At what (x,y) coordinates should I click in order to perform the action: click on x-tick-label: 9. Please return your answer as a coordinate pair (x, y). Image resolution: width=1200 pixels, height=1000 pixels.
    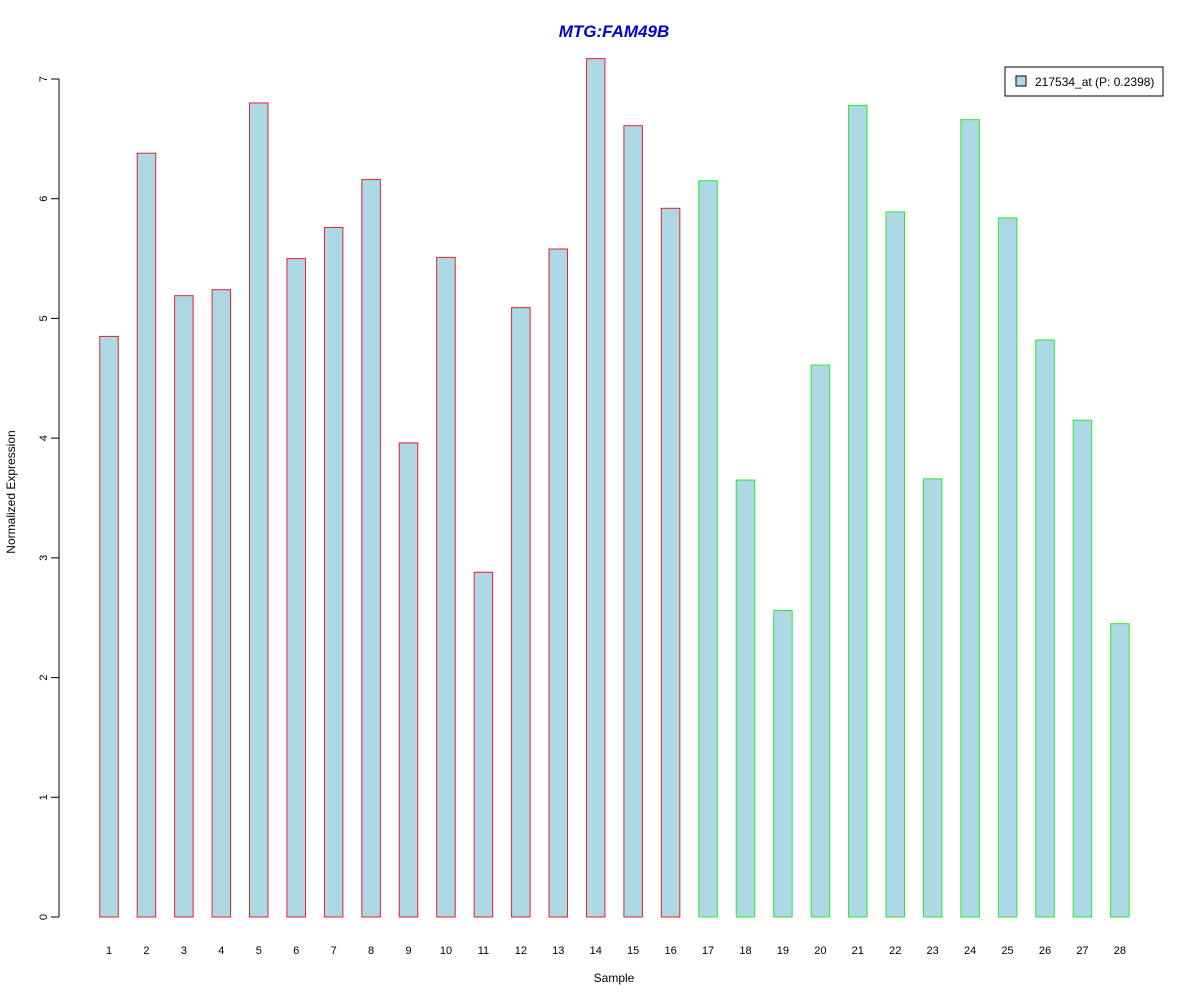
    Looking at the image, I should click on (408, 951).